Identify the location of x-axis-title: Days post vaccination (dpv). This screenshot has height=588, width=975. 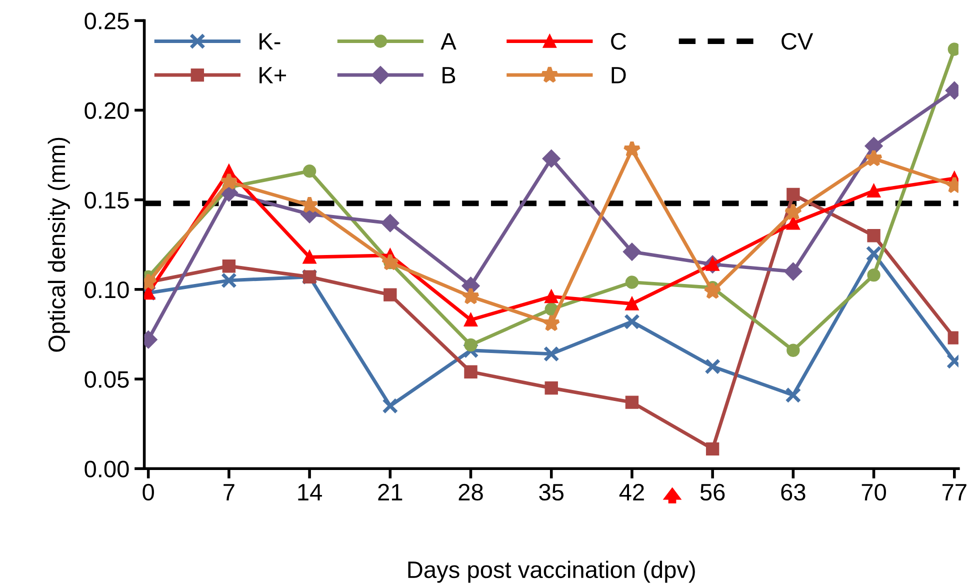
(551, 571).